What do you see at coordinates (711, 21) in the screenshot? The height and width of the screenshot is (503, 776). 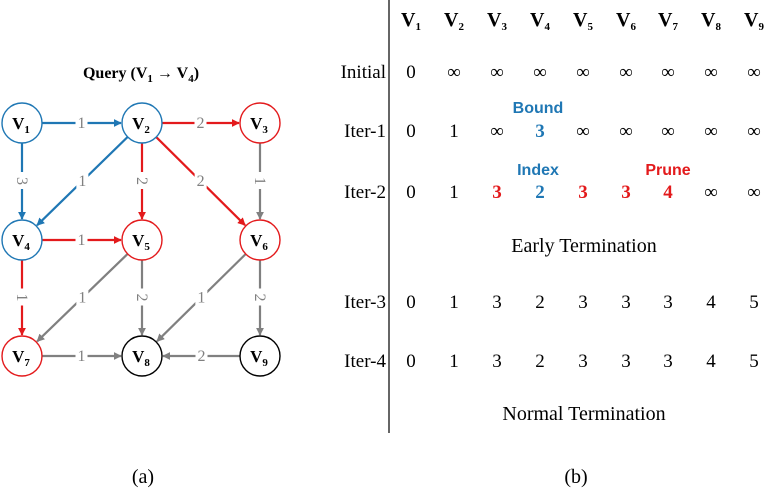 I see `column-header: V8` at bounding box center [711, 21].